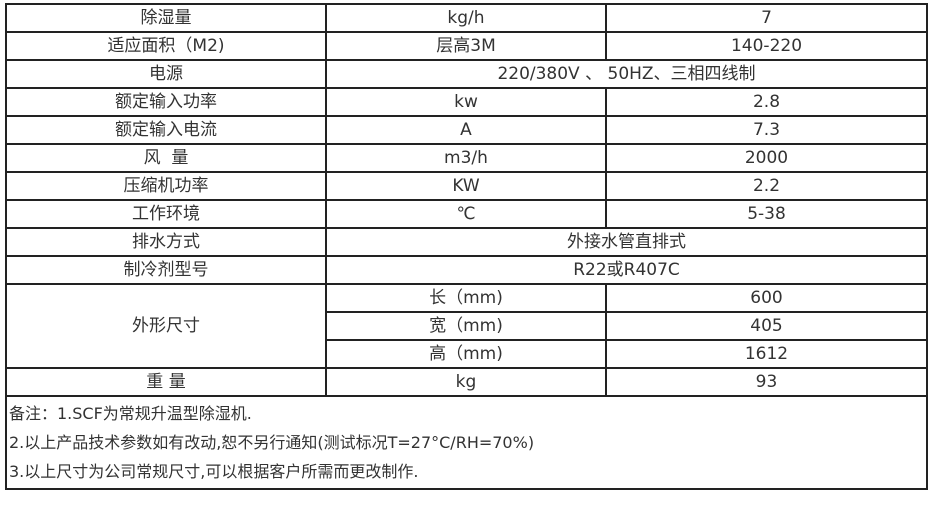  I want to click on param-name: 制冷剂型号, so click(166, 270).